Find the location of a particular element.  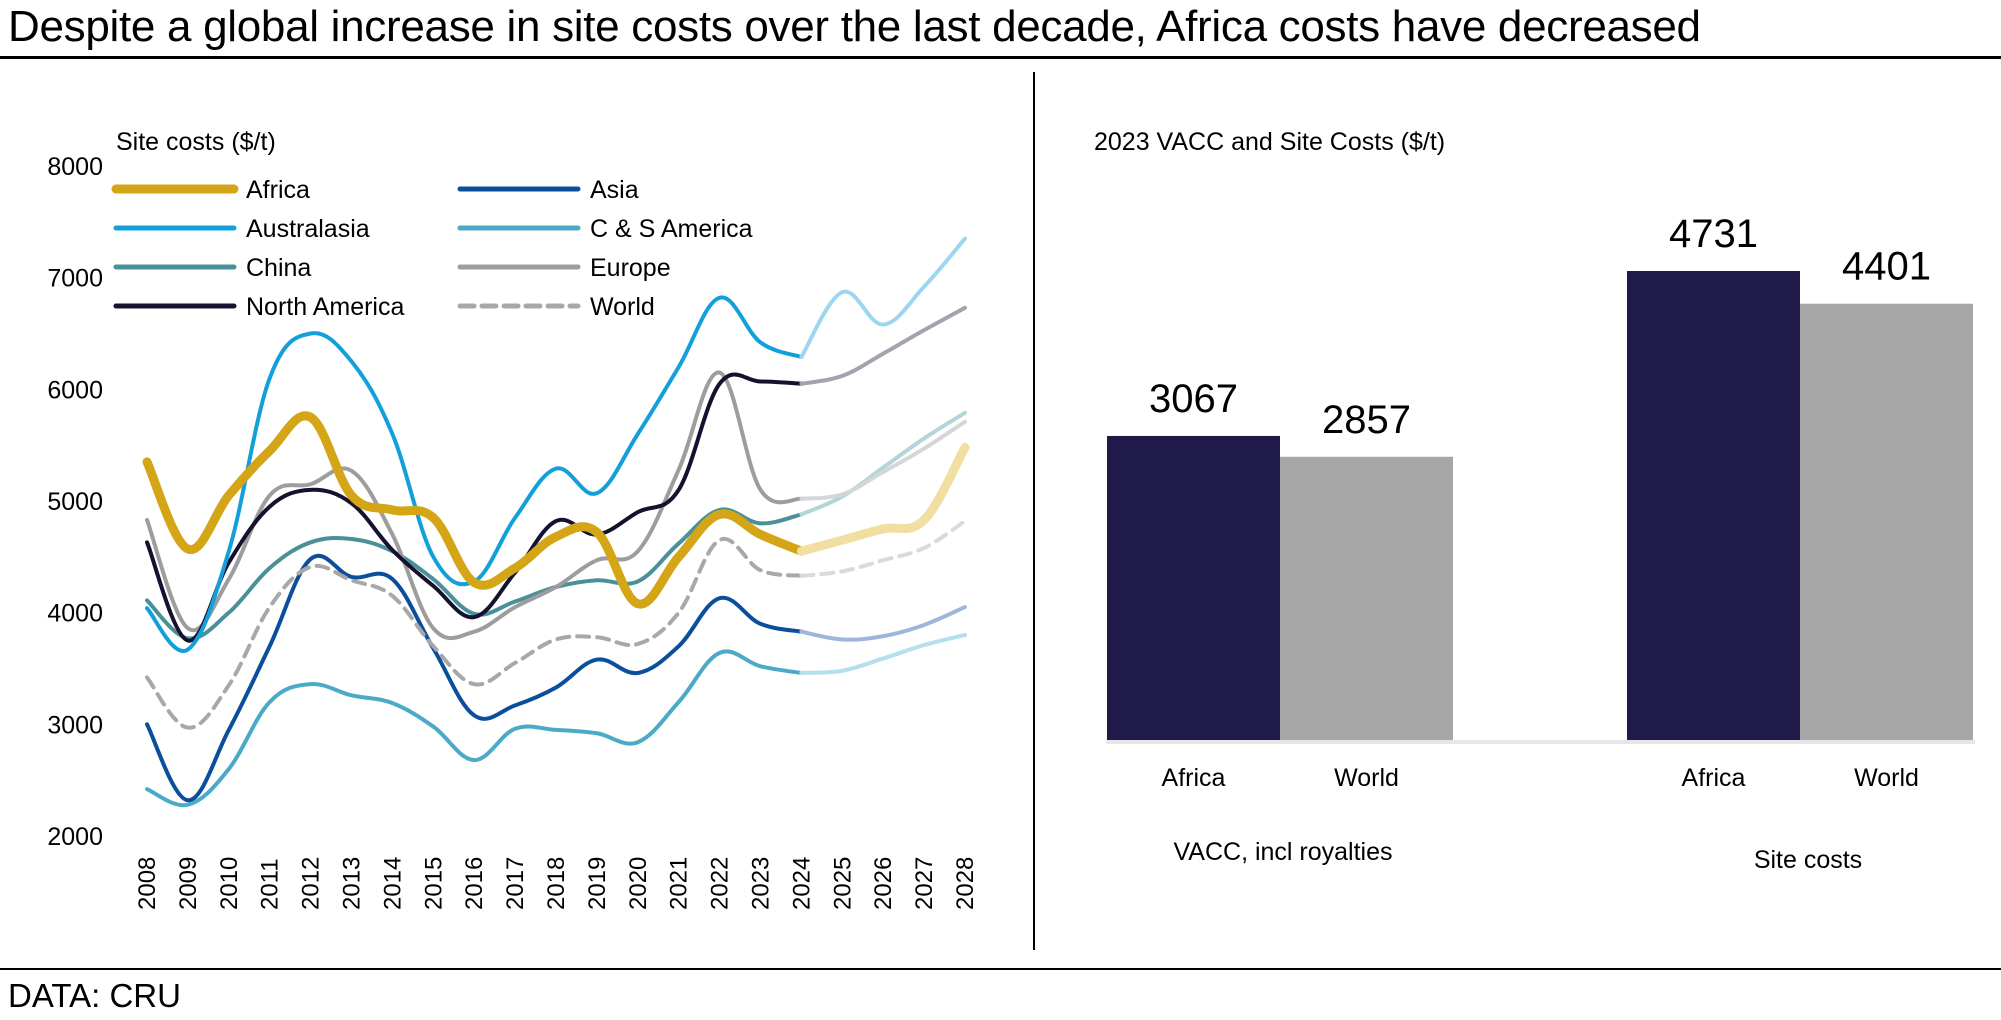

line-world-forecast is located at coordinates (883, 548).